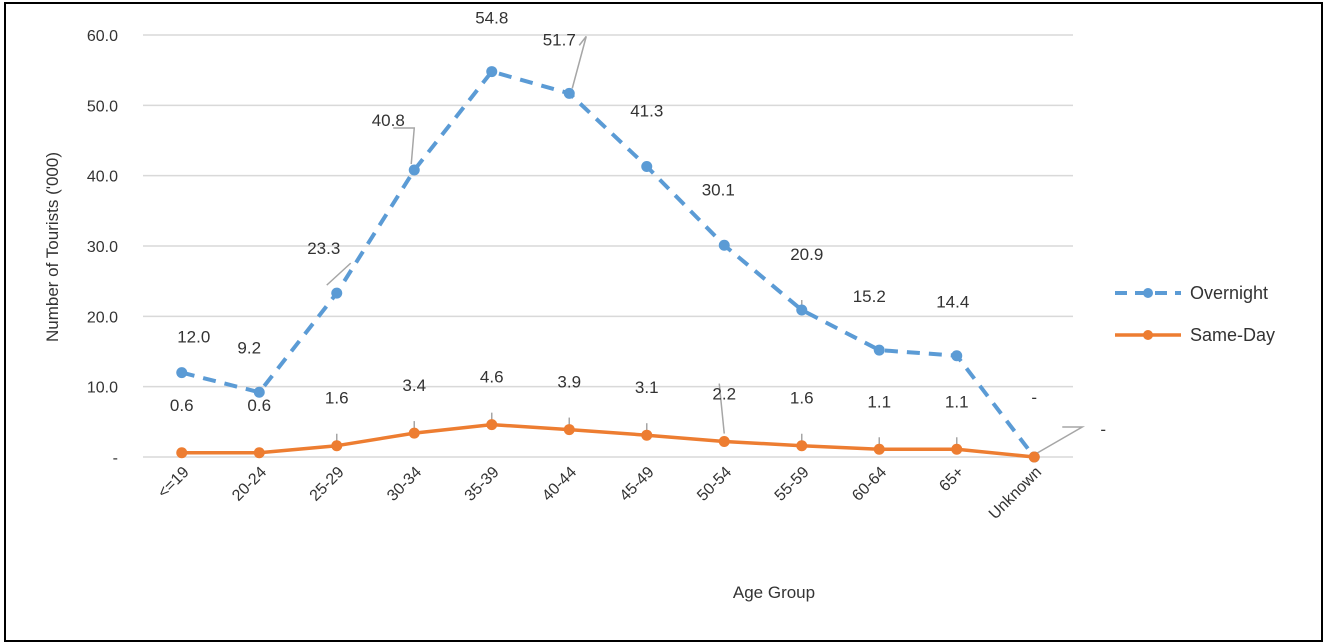  I want to click on x-tick-label: 60-64, so click(869, 484).